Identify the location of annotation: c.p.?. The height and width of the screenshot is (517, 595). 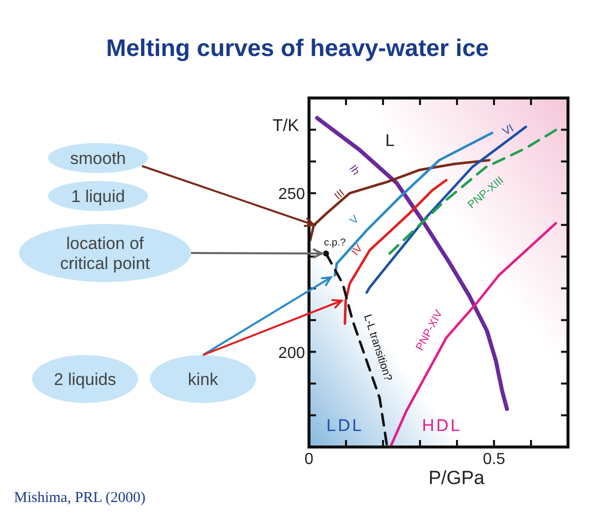
(335, 242).